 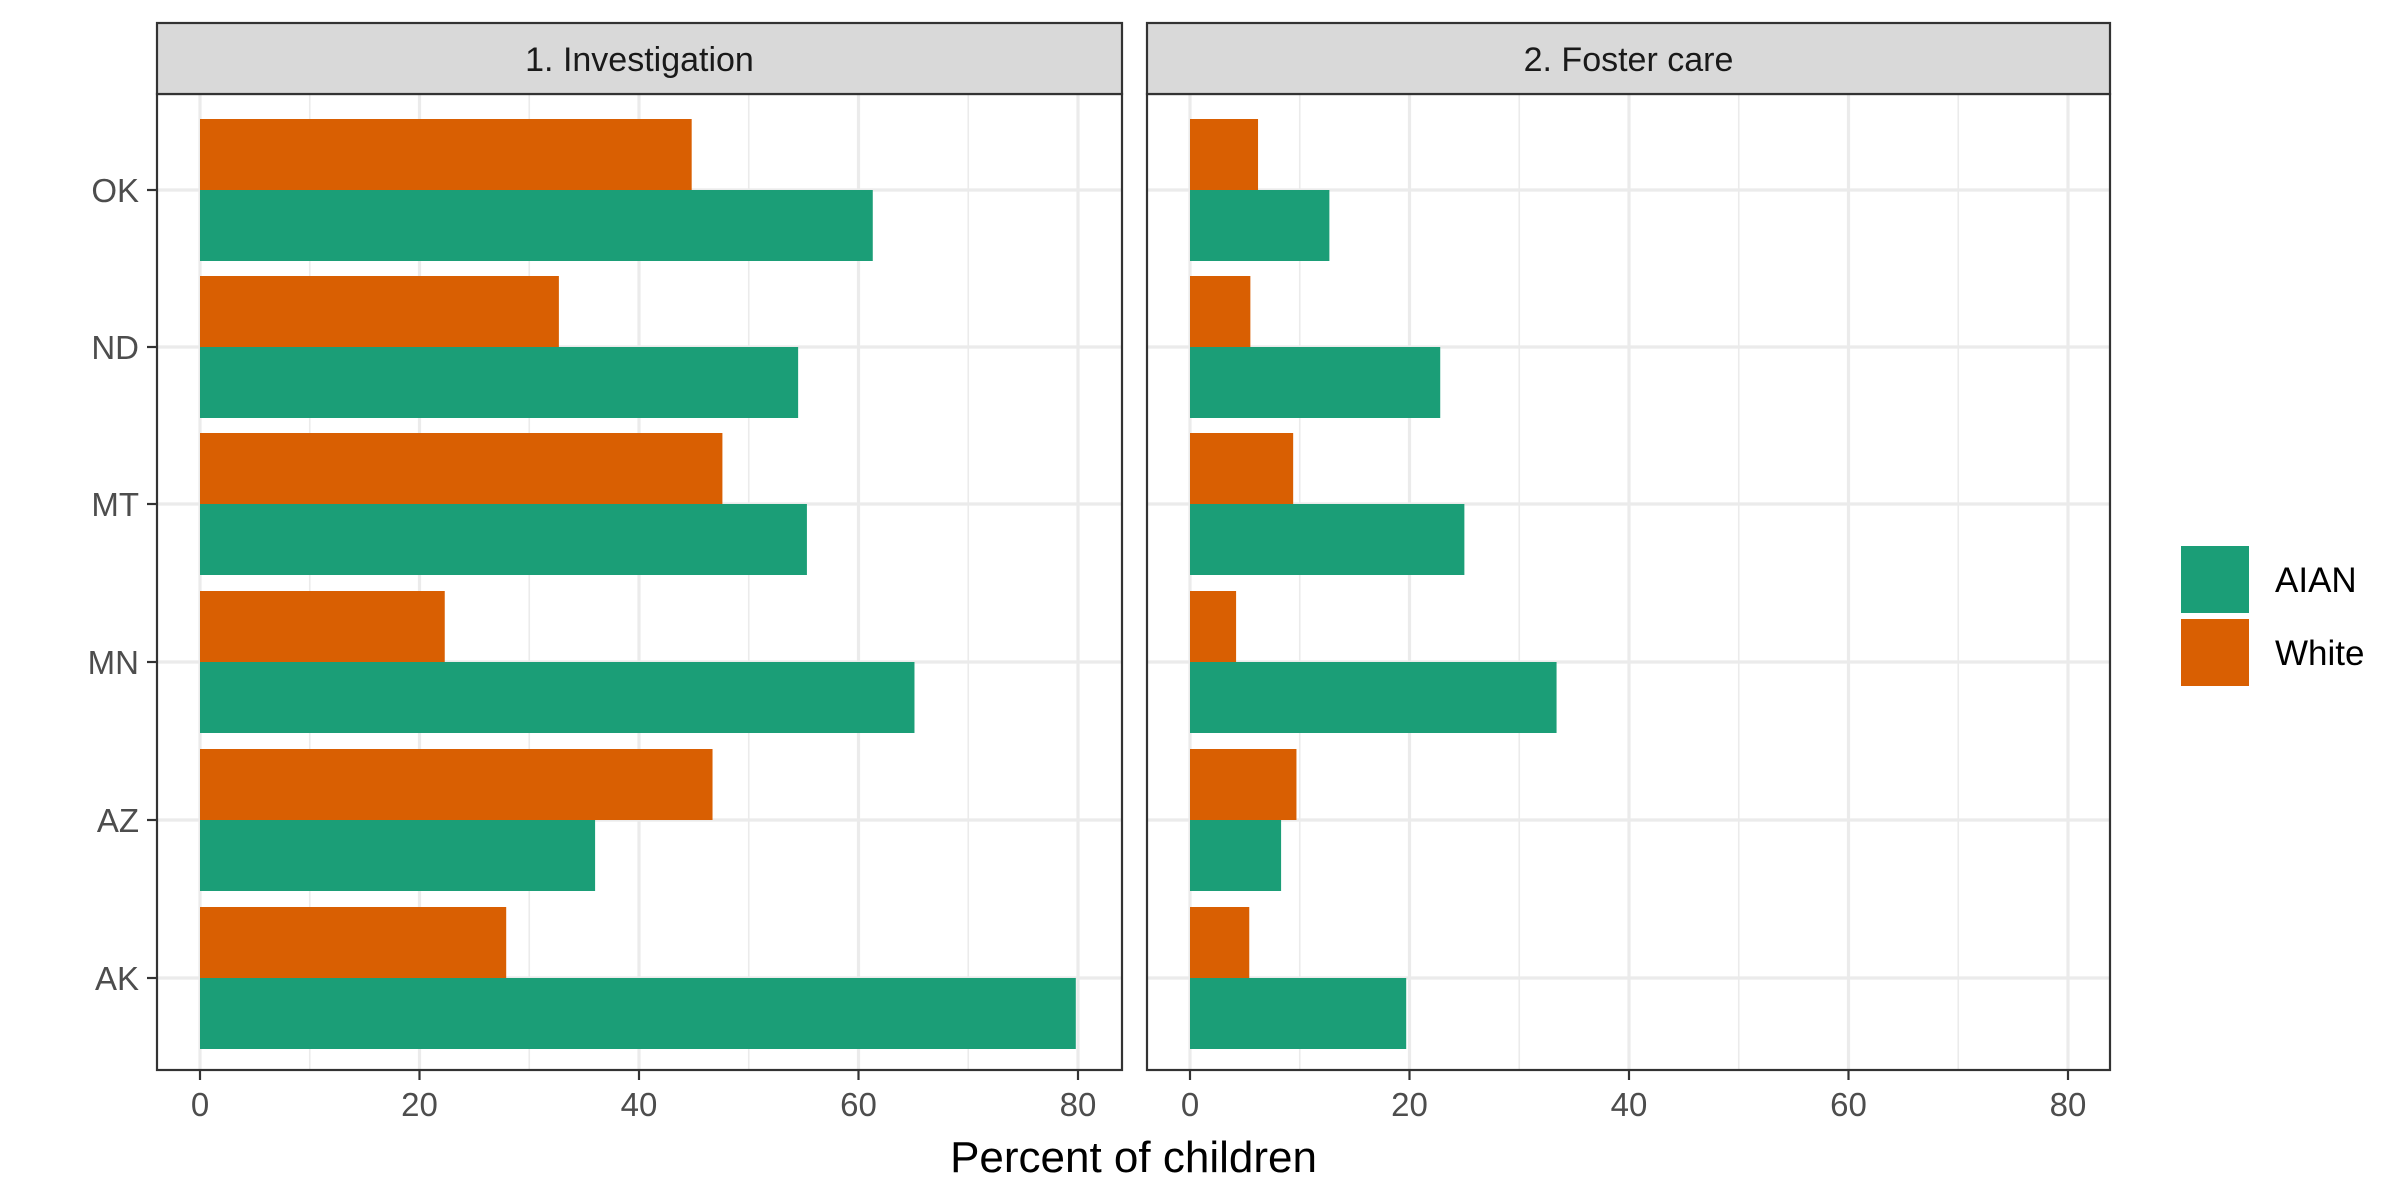 I want to click on legend-label: White, so click(x=2319, y=653).